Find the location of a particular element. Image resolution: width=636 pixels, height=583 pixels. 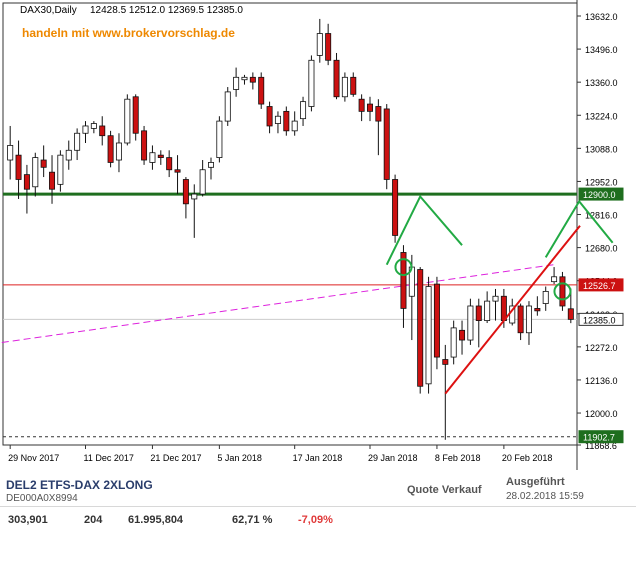

price-flag-text: 12526.7 is located at coordinates (599, 286).